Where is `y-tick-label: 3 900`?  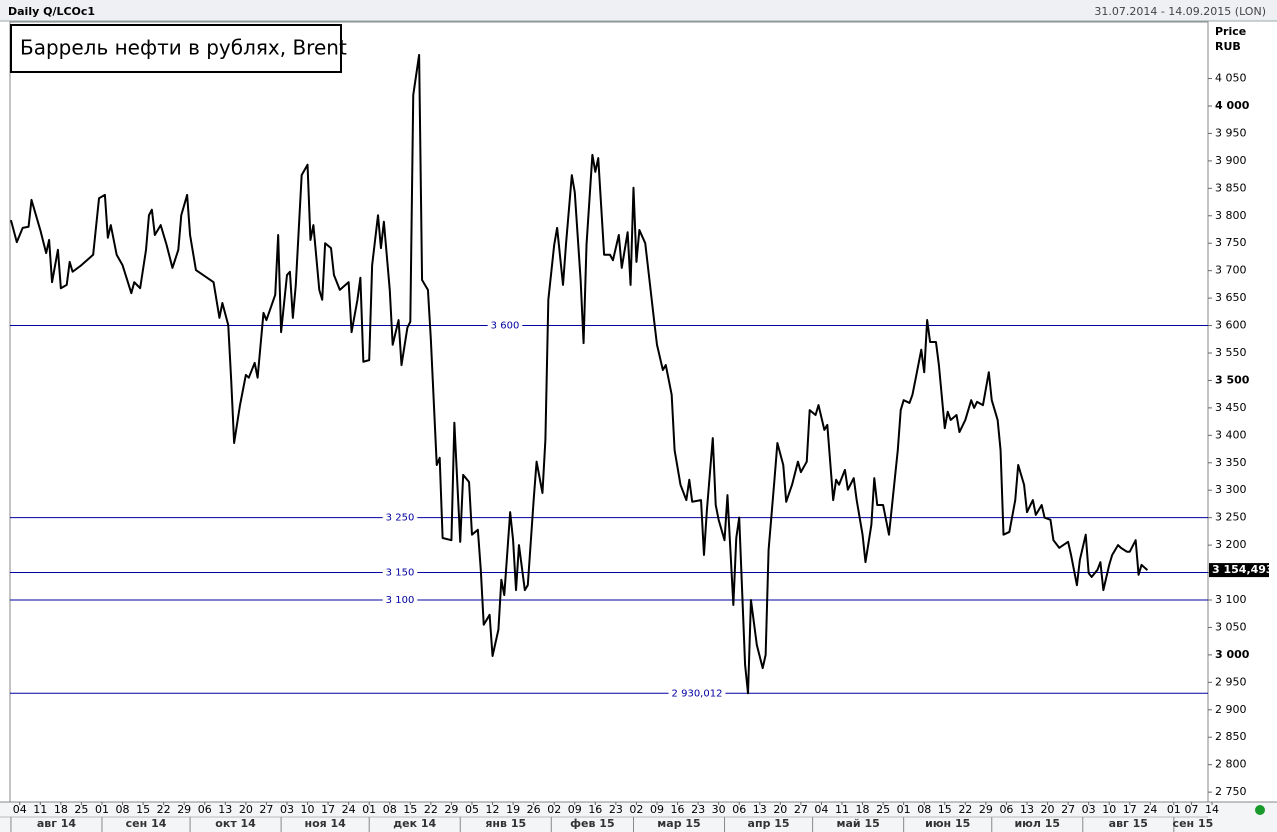 y-tick-label: 3 900 is located at coordinates (1231, 160).